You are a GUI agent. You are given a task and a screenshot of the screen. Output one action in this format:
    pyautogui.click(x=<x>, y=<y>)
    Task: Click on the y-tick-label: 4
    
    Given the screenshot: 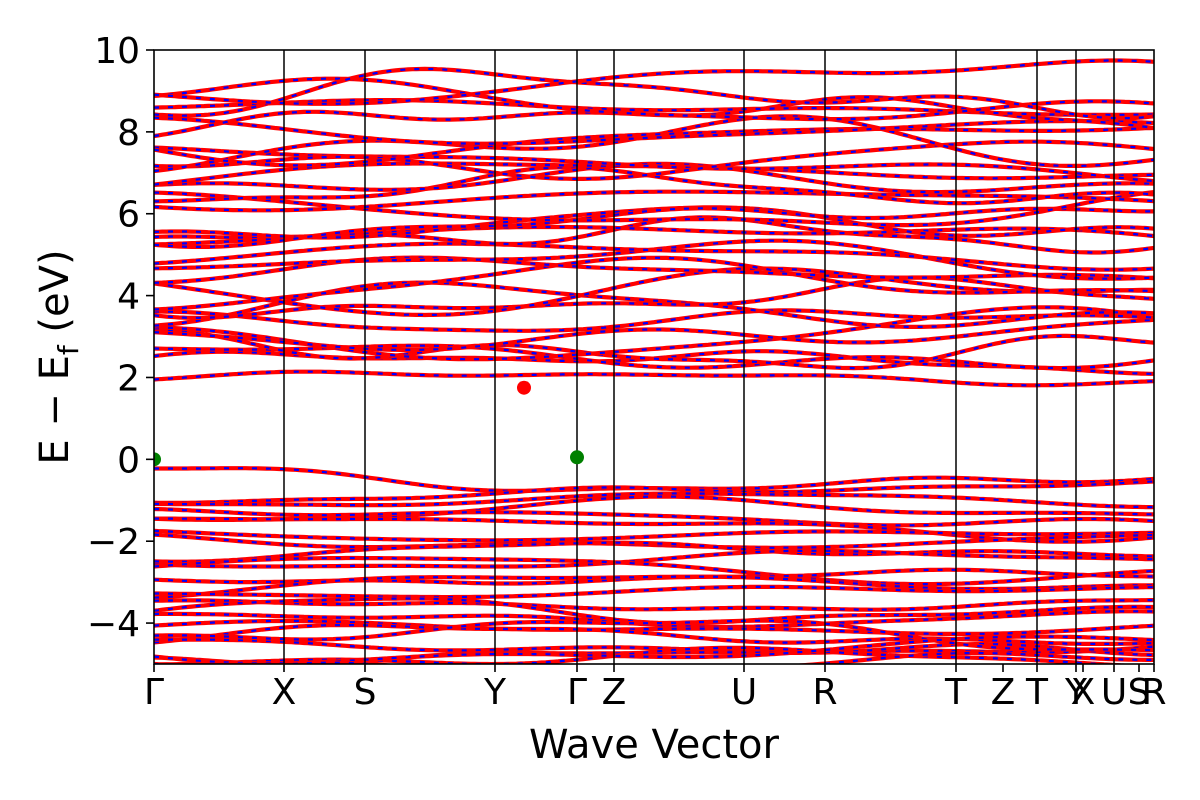 What is the action you would take?
    pyautogui.click(x=128, y=297)
    